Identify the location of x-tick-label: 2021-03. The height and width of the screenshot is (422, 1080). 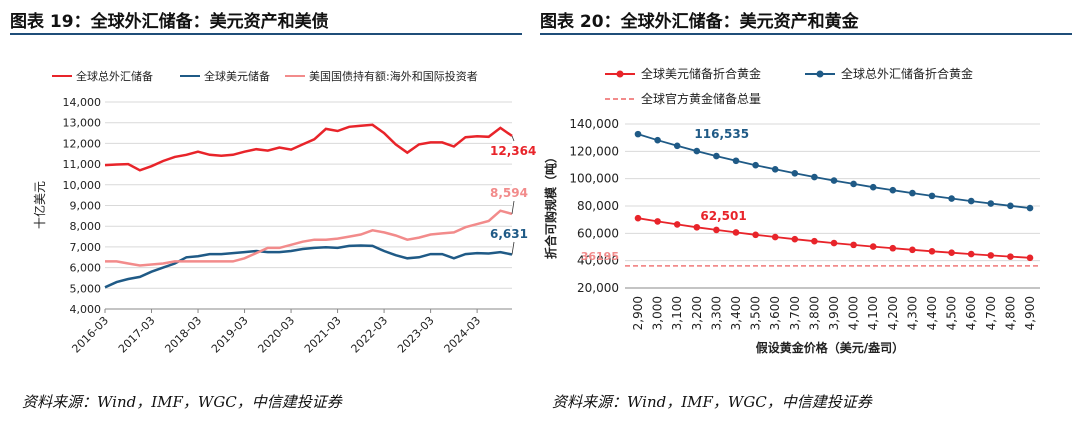
(323, 335).